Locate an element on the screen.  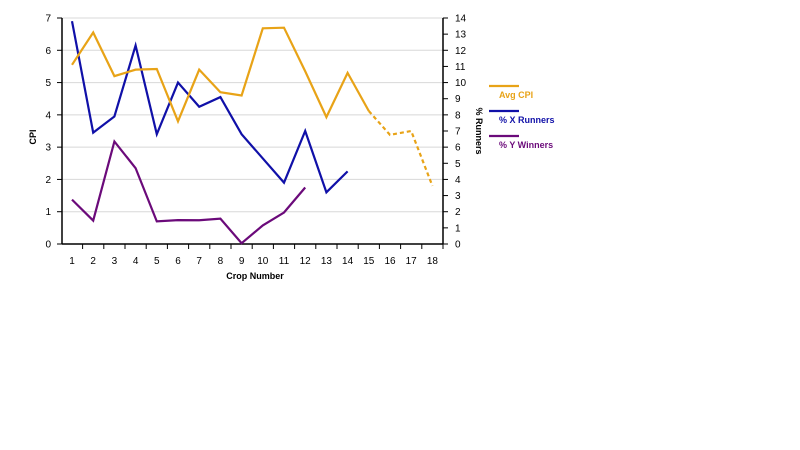
right-tick-label-5: 5 is located at coordinates (458, 164).